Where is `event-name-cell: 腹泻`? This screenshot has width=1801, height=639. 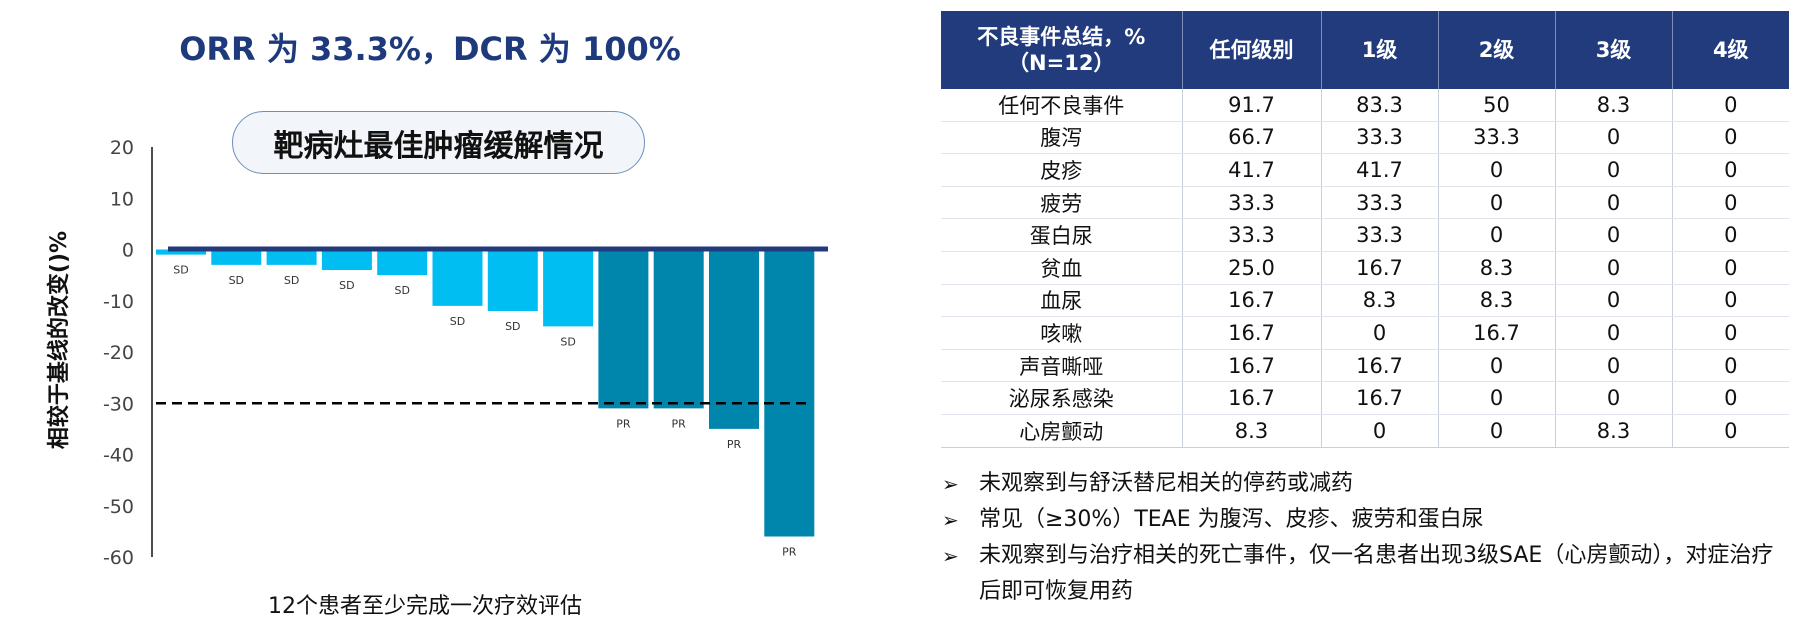
event-name-cell: 腹泻 is located at coordinates (1062, 138).